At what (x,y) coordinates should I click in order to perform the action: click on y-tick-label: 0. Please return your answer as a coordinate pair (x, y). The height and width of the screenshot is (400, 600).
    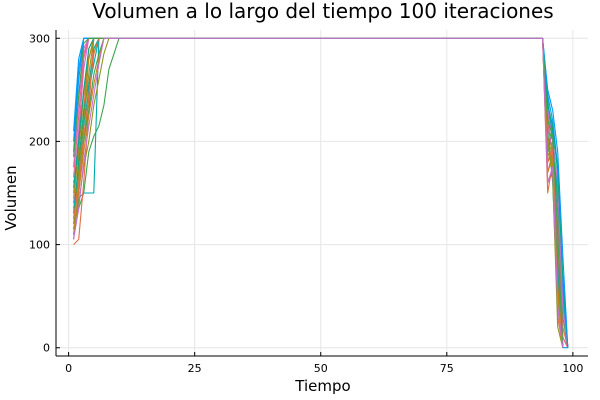
    Looking at the image, I should click on (46, 348).